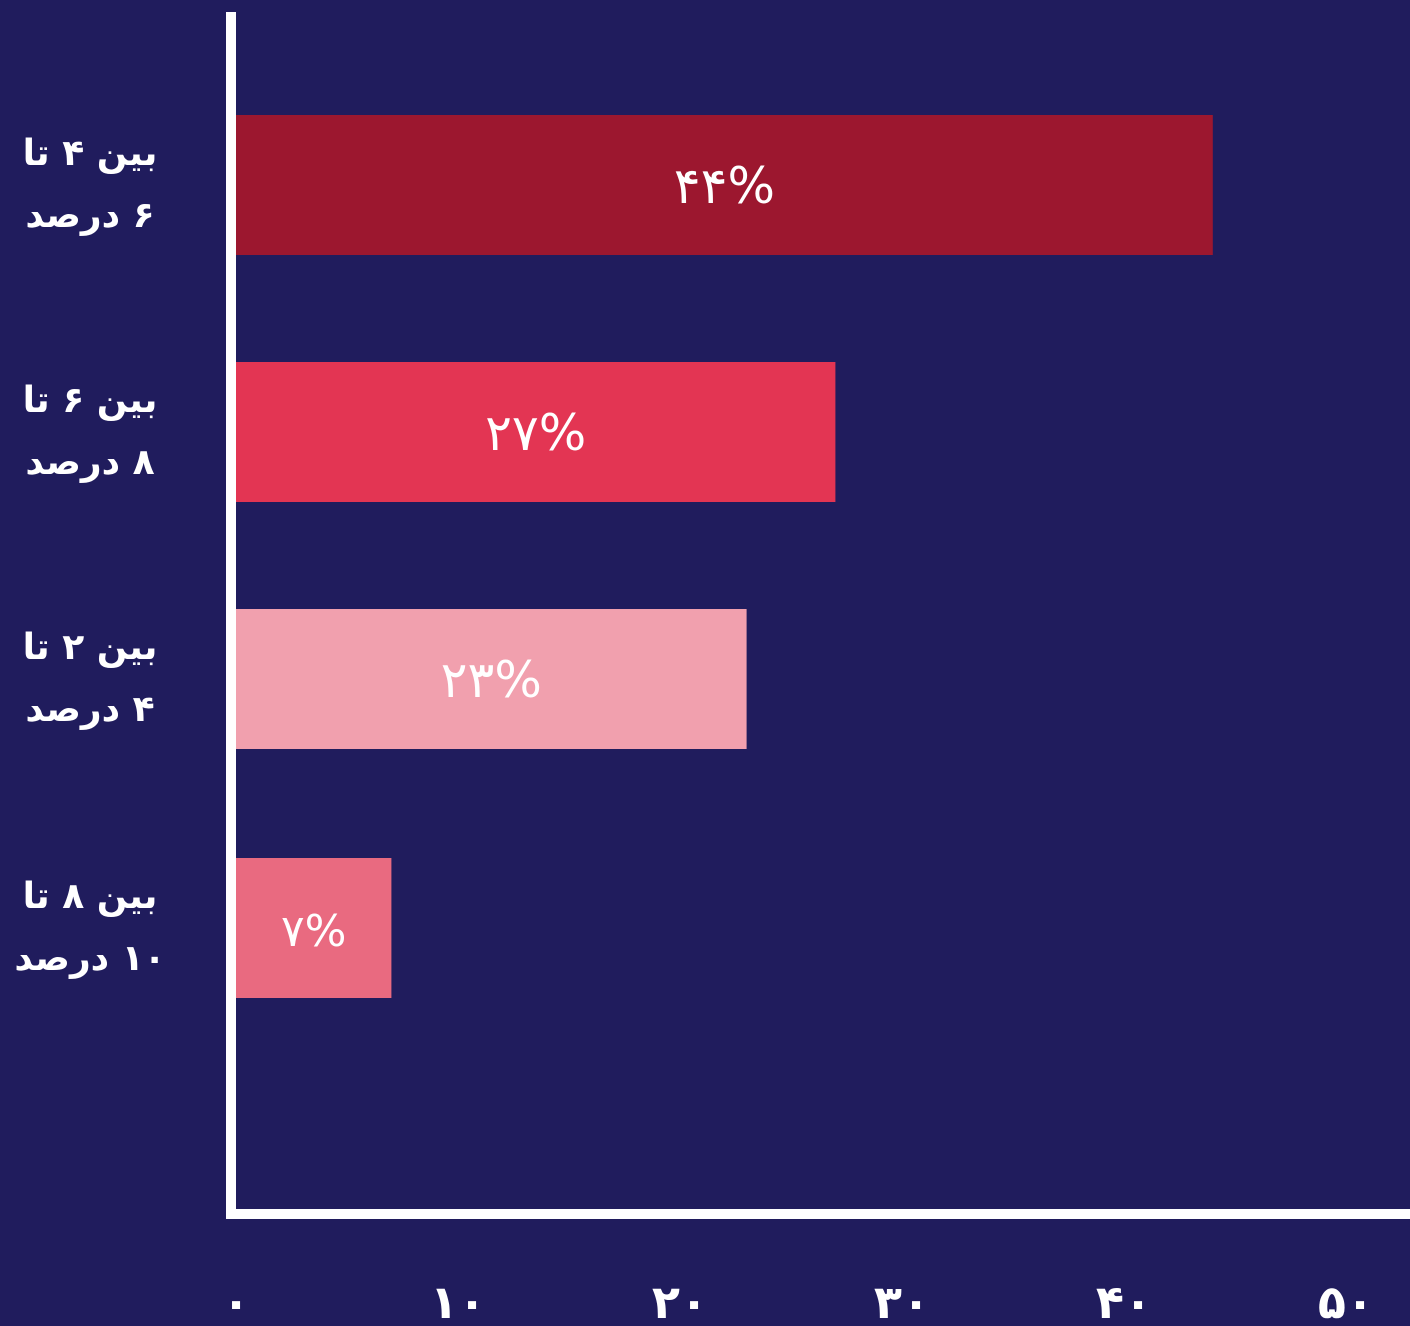 The image size is (1410, 1326). I want to click on bar-value-label-4: ۷%, so click(313, 931).